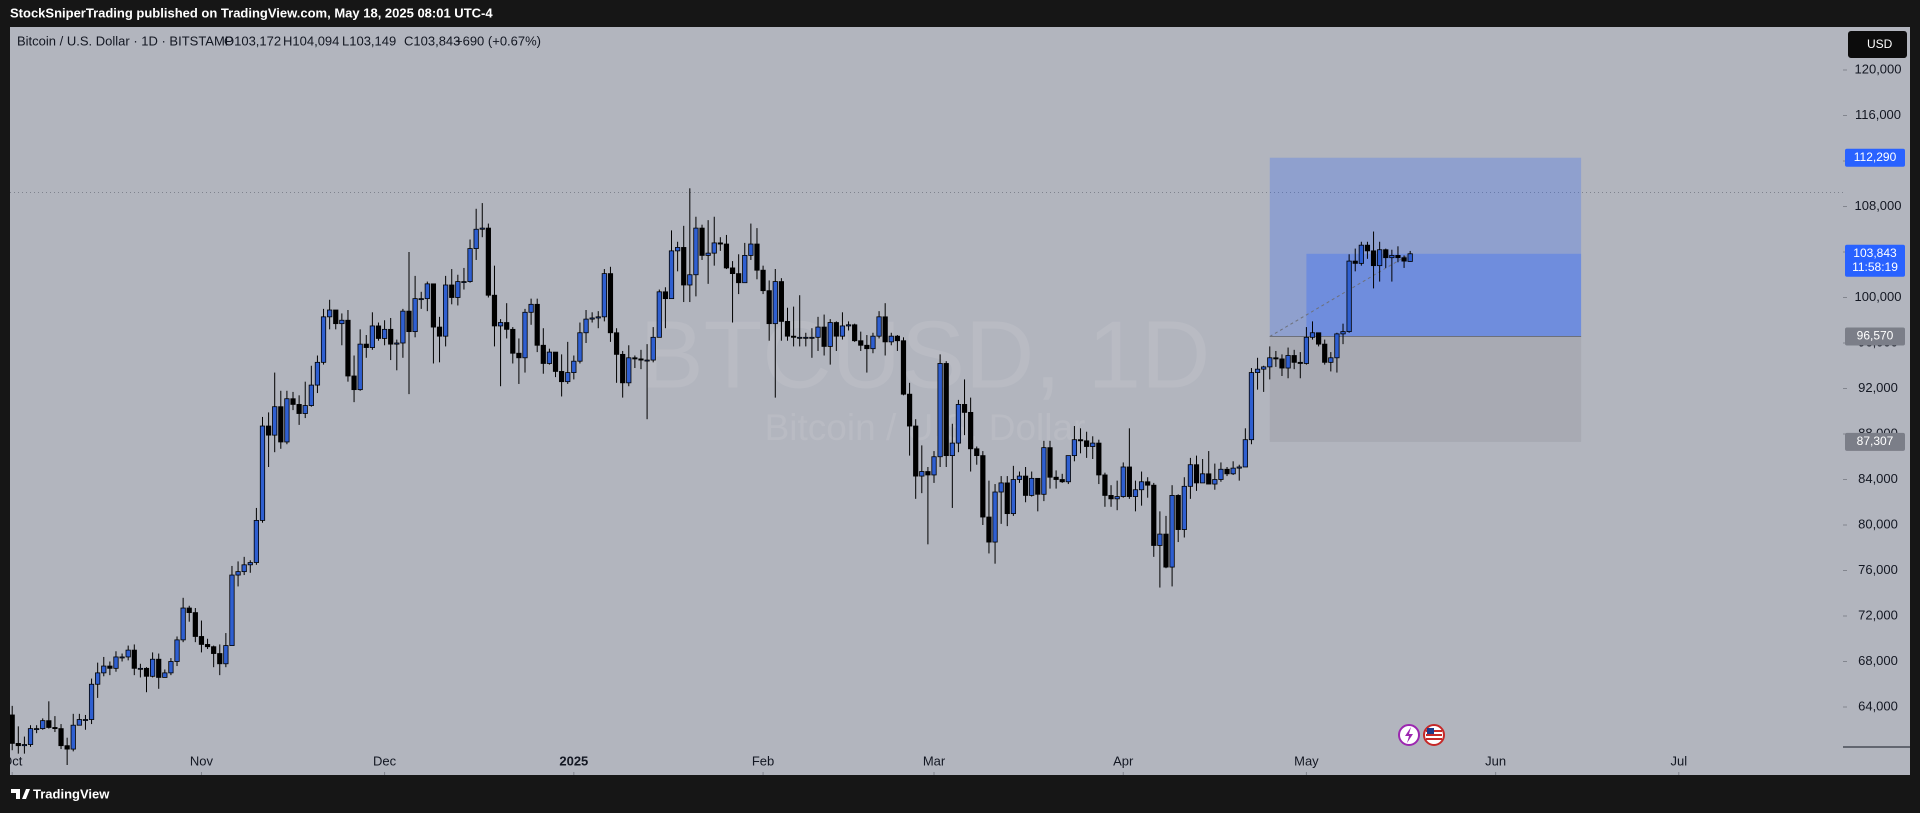 The height and width of the screenshot is (813, 1920). I want to click on price-tag, so click(1875, 441).